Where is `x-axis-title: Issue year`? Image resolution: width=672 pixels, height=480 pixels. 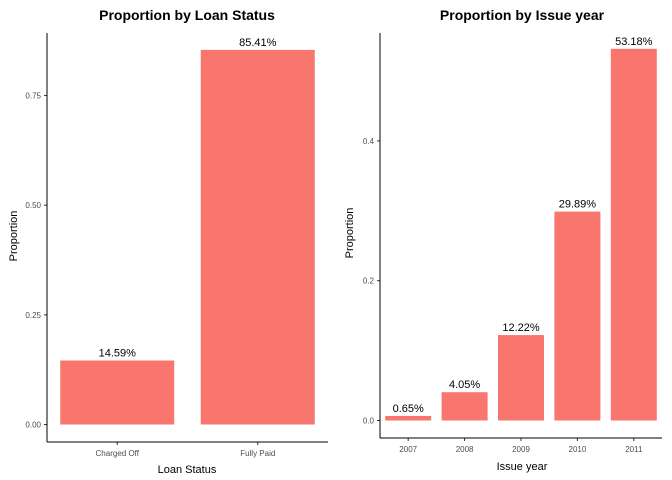 x-axis-title: Issue year is located at coordinates (522, 467).